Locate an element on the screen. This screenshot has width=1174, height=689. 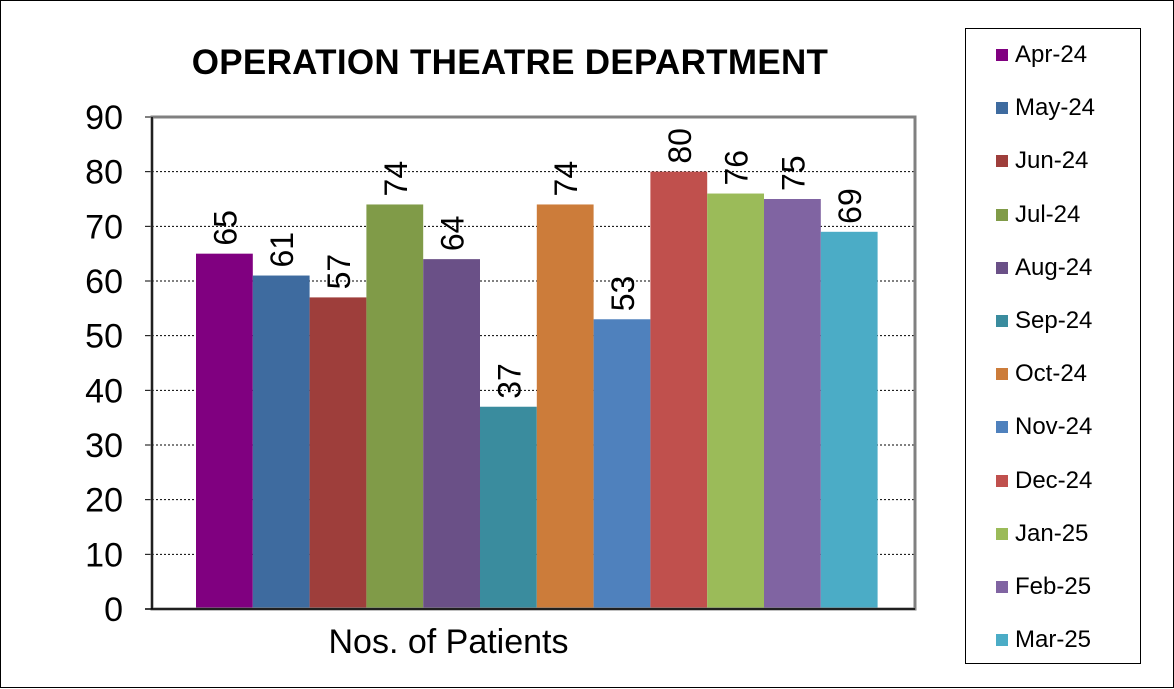
data-label: 61 is located at coordinates (282, 250).